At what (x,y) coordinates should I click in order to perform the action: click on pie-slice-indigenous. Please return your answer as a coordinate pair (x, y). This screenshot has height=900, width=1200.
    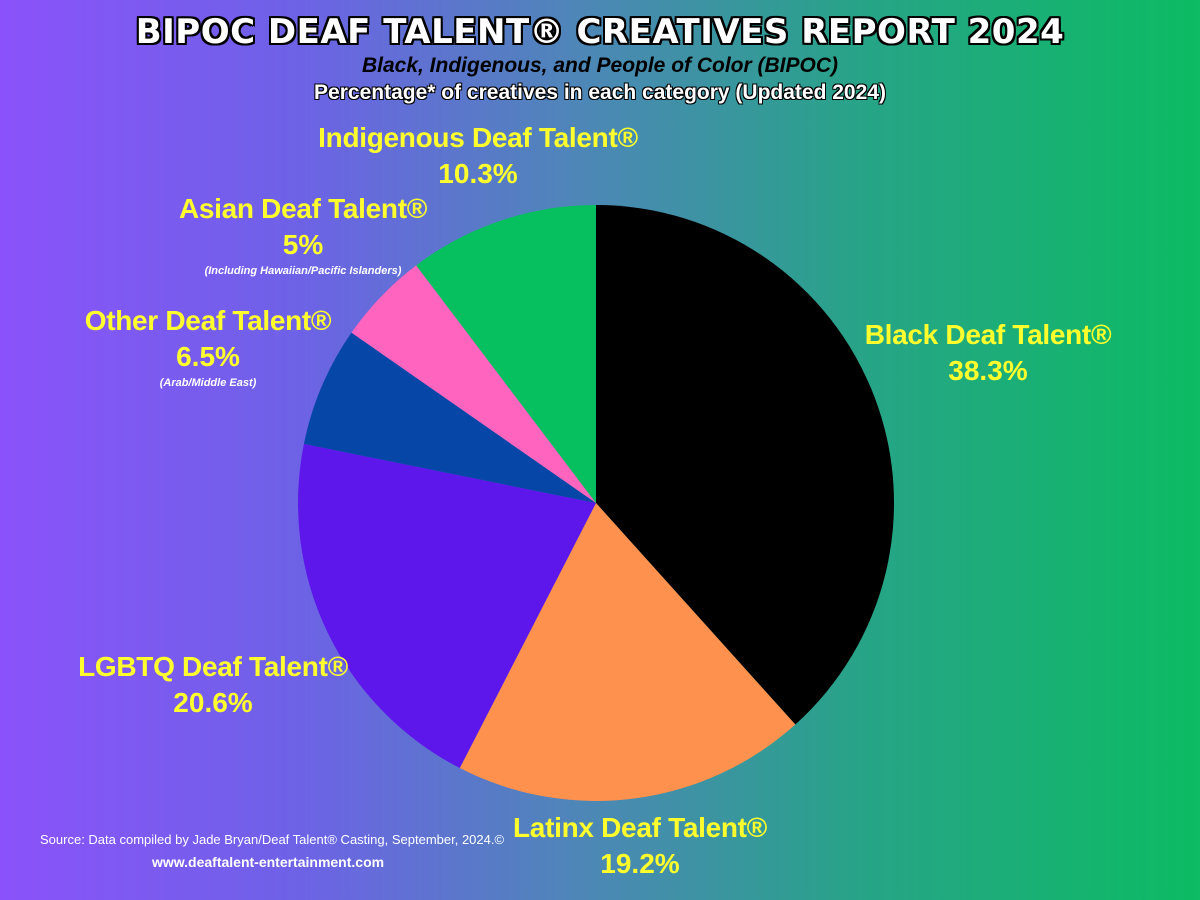
    Looking at the image, I should click on (506, 354).